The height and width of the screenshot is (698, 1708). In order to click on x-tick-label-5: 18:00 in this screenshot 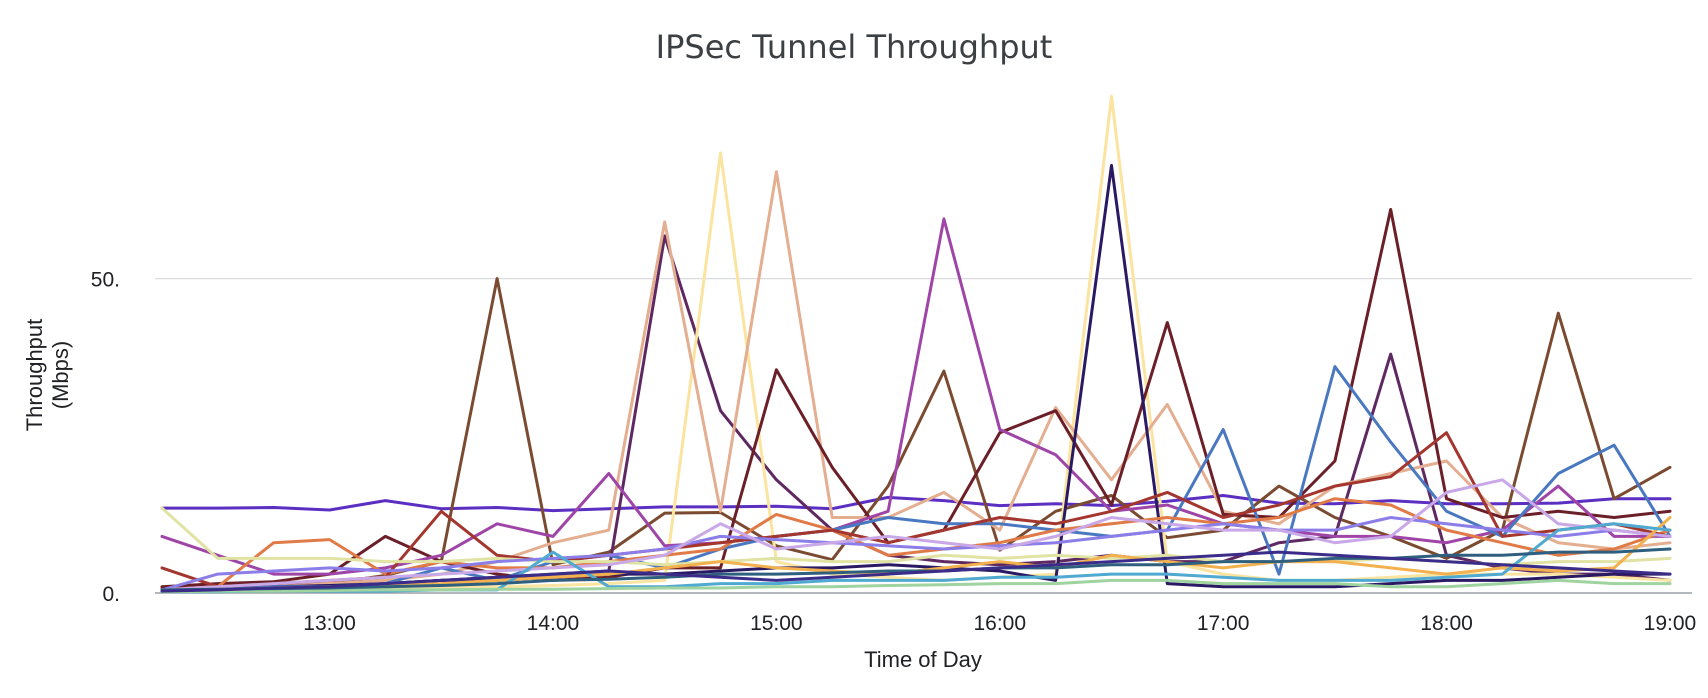, I will do `click(1446, 623)`.